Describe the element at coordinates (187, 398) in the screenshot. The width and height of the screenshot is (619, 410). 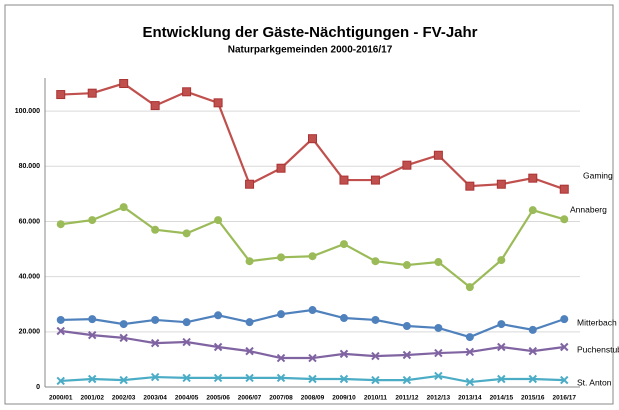
I see `x-tick-label: 2004/05` at that location.